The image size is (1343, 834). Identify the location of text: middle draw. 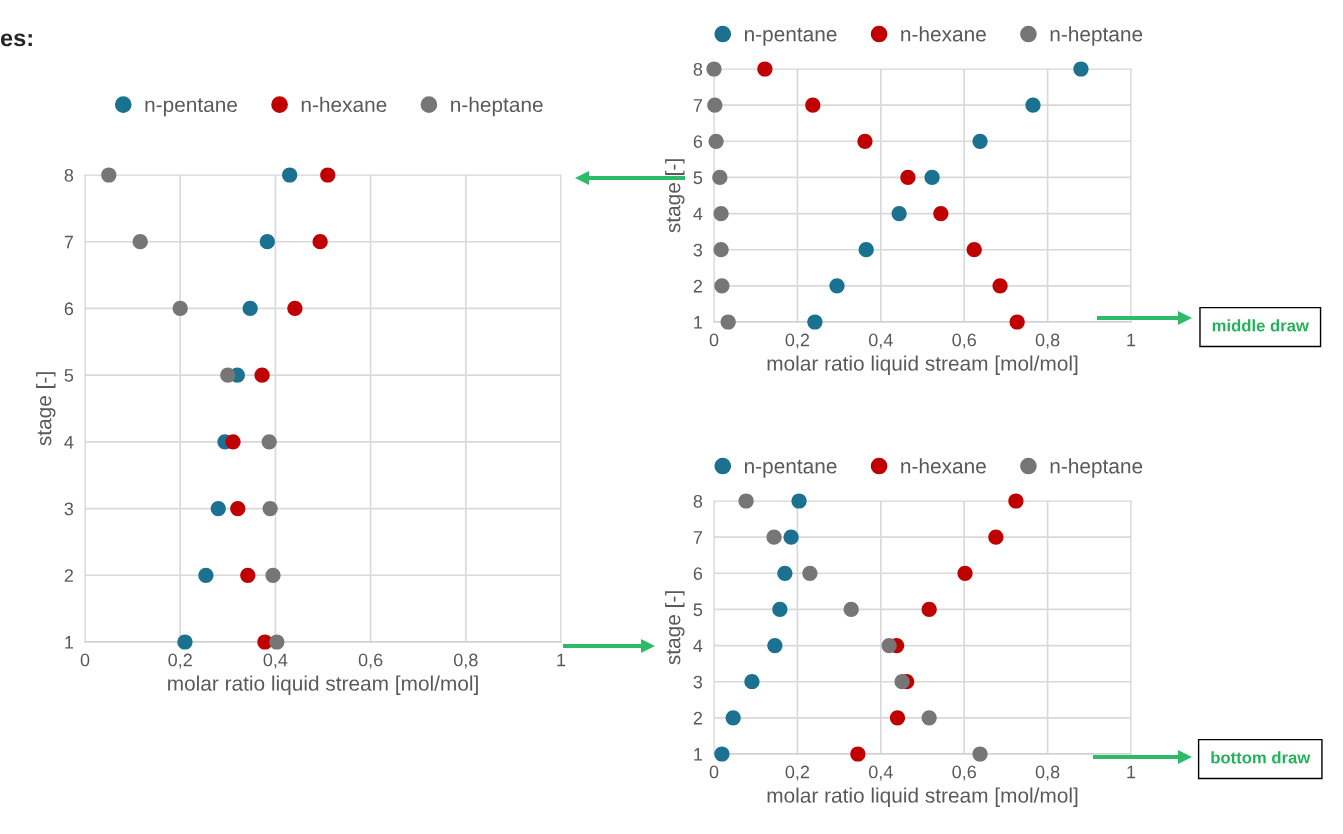
(1260, 325).